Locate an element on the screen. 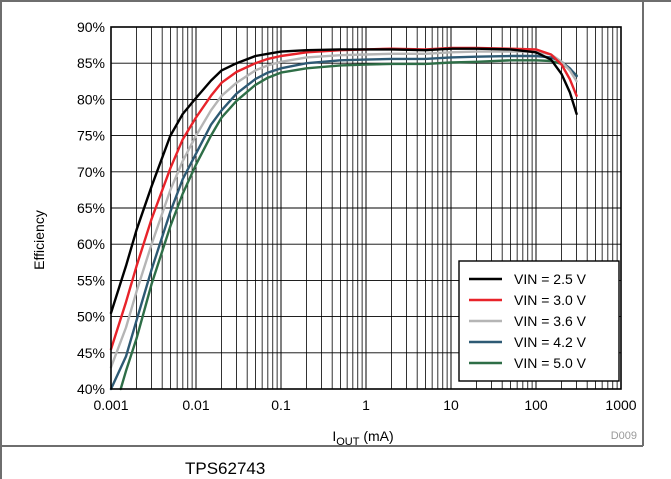 Image resolution: width=671 pixels, height=479 pixels. y-tick-label: 40% is located at coordinates (91, 389).